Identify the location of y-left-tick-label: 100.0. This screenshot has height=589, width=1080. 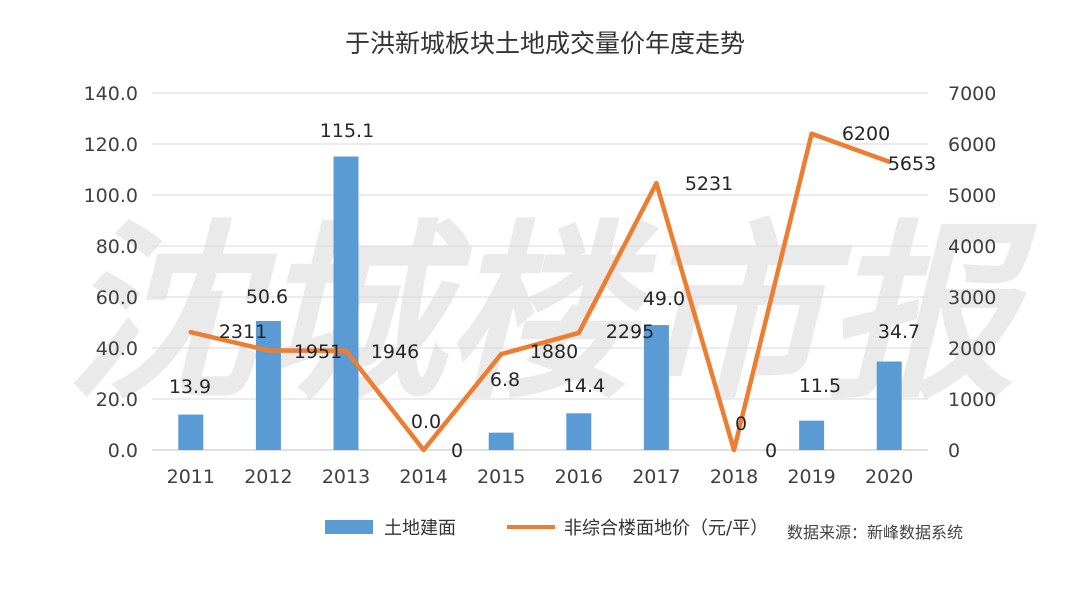
(111, 196).